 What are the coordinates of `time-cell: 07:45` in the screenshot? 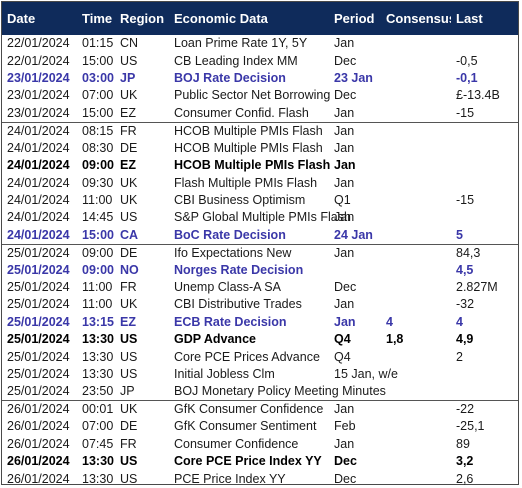 It's located at (98, 443).